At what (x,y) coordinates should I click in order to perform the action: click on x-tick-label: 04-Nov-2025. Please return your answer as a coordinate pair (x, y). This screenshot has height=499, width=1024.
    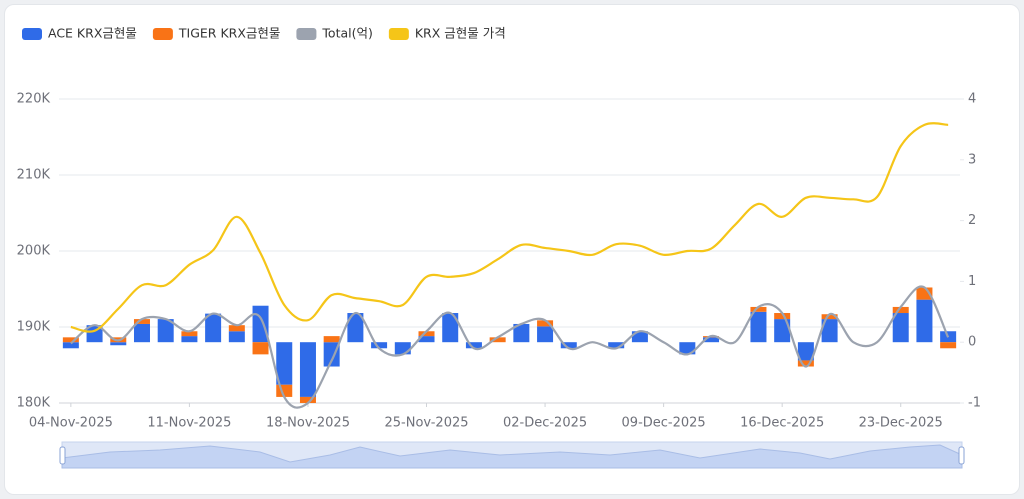
    Looking at the image, I should click on (71, 423).